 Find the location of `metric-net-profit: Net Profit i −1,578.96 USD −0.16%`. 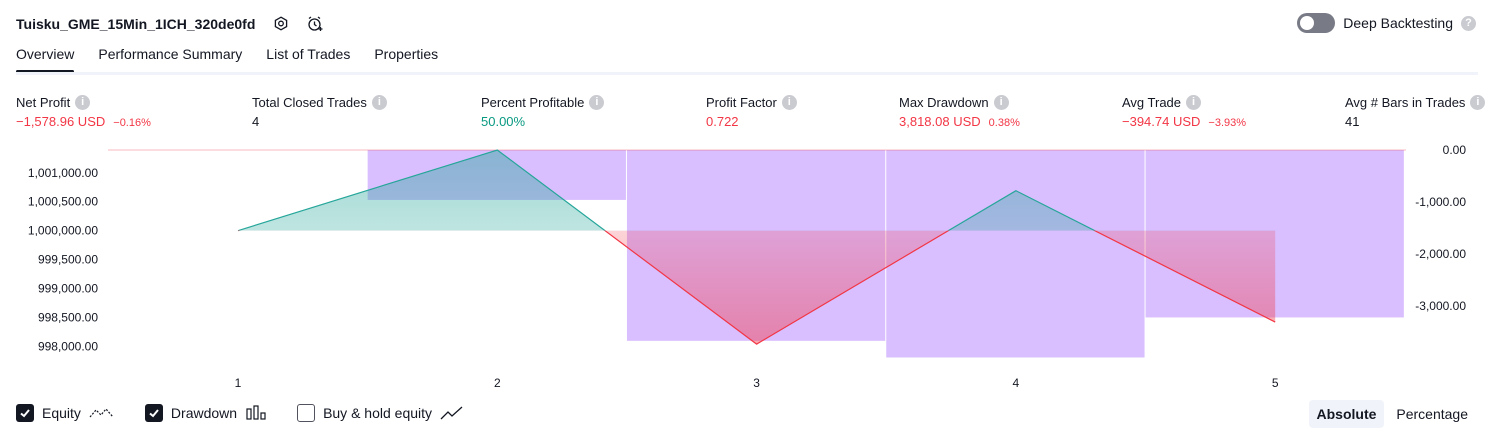

metric-net-profit: Net Profit i −1,578.96 USD −0.16% is located at coordinates (83, 111).